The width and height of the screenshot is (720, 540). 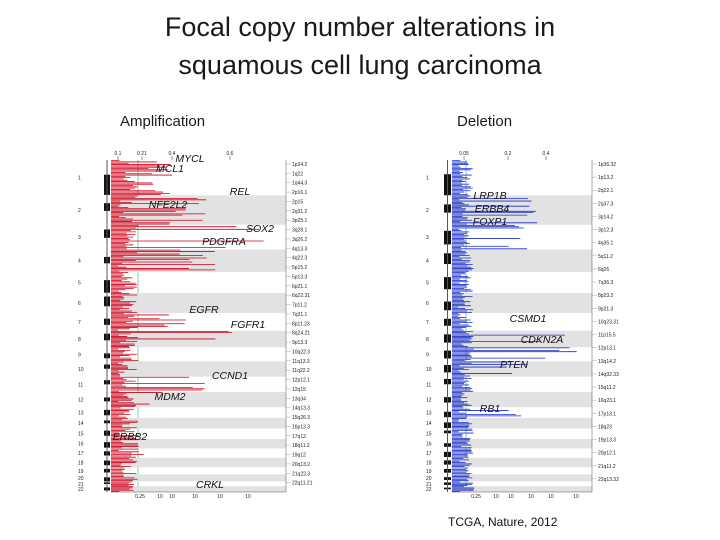 I want to click on cytoband-label: 16q23.1, so click(x=607, y=401).